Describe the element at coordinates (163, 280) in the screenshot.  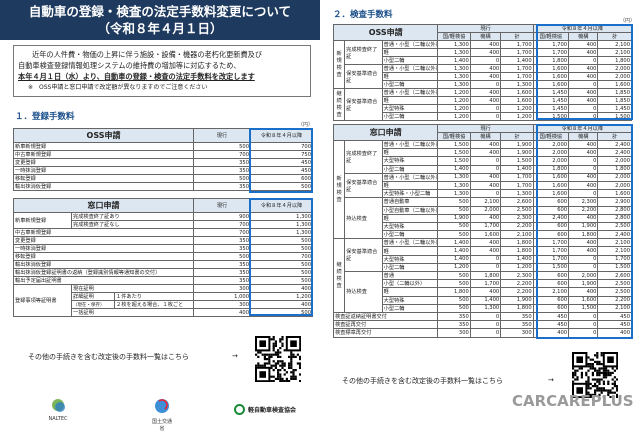
I see `table-row: 輸出予定届出証明書 350 500` at that location.